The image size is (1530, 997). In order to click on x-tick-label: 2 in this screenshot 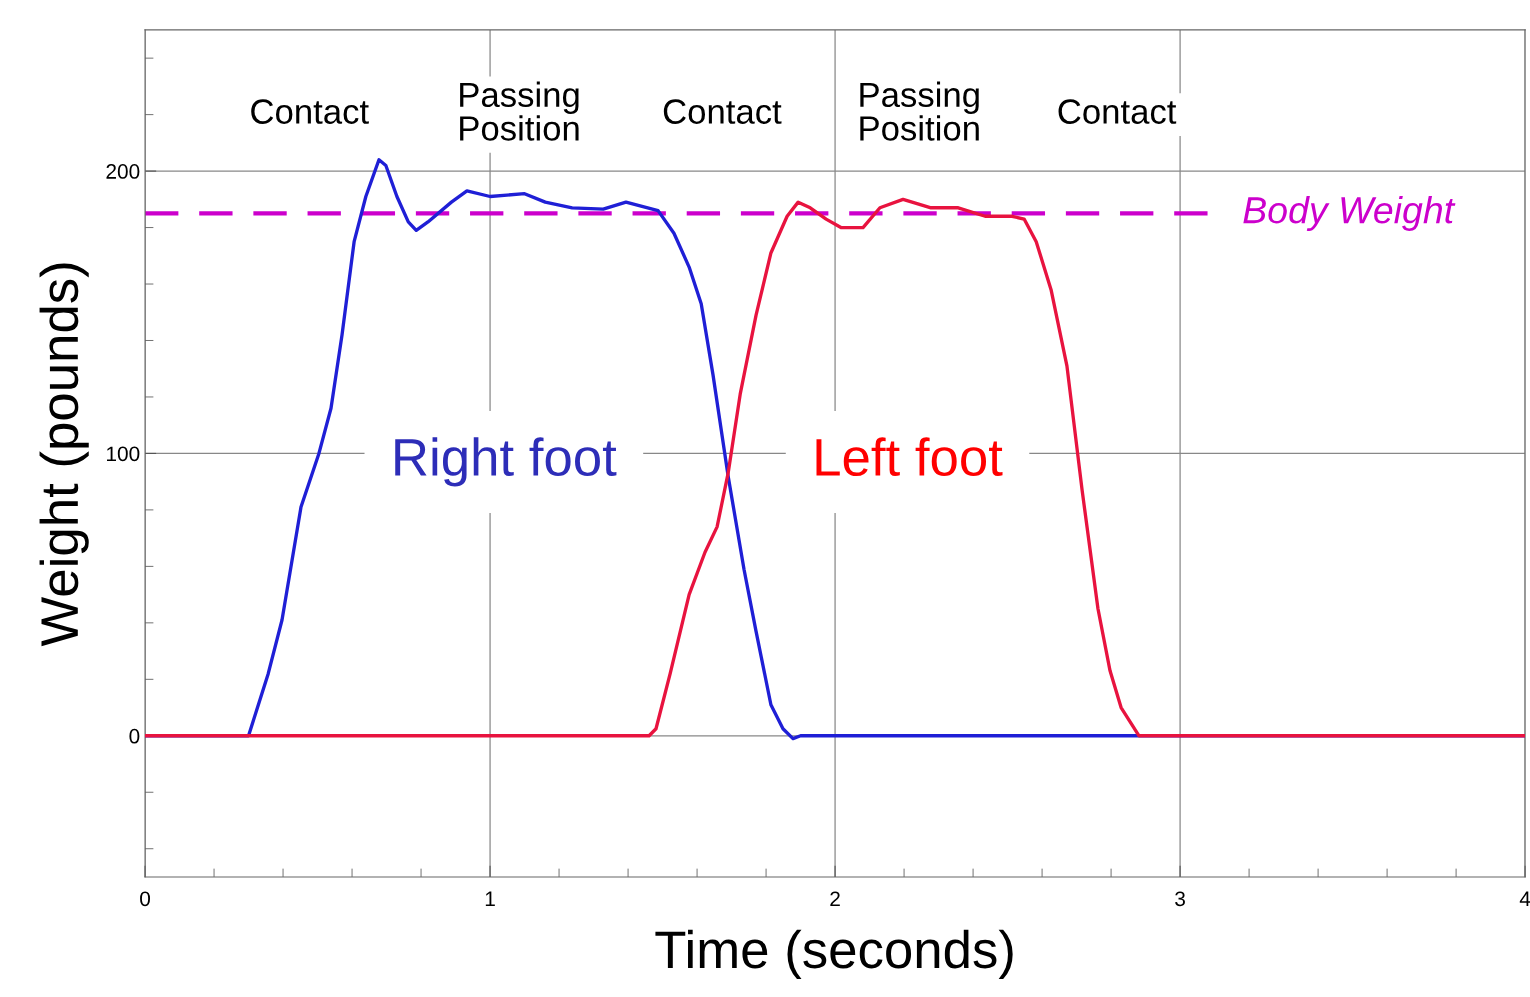, I will do `click(835, 898)`.